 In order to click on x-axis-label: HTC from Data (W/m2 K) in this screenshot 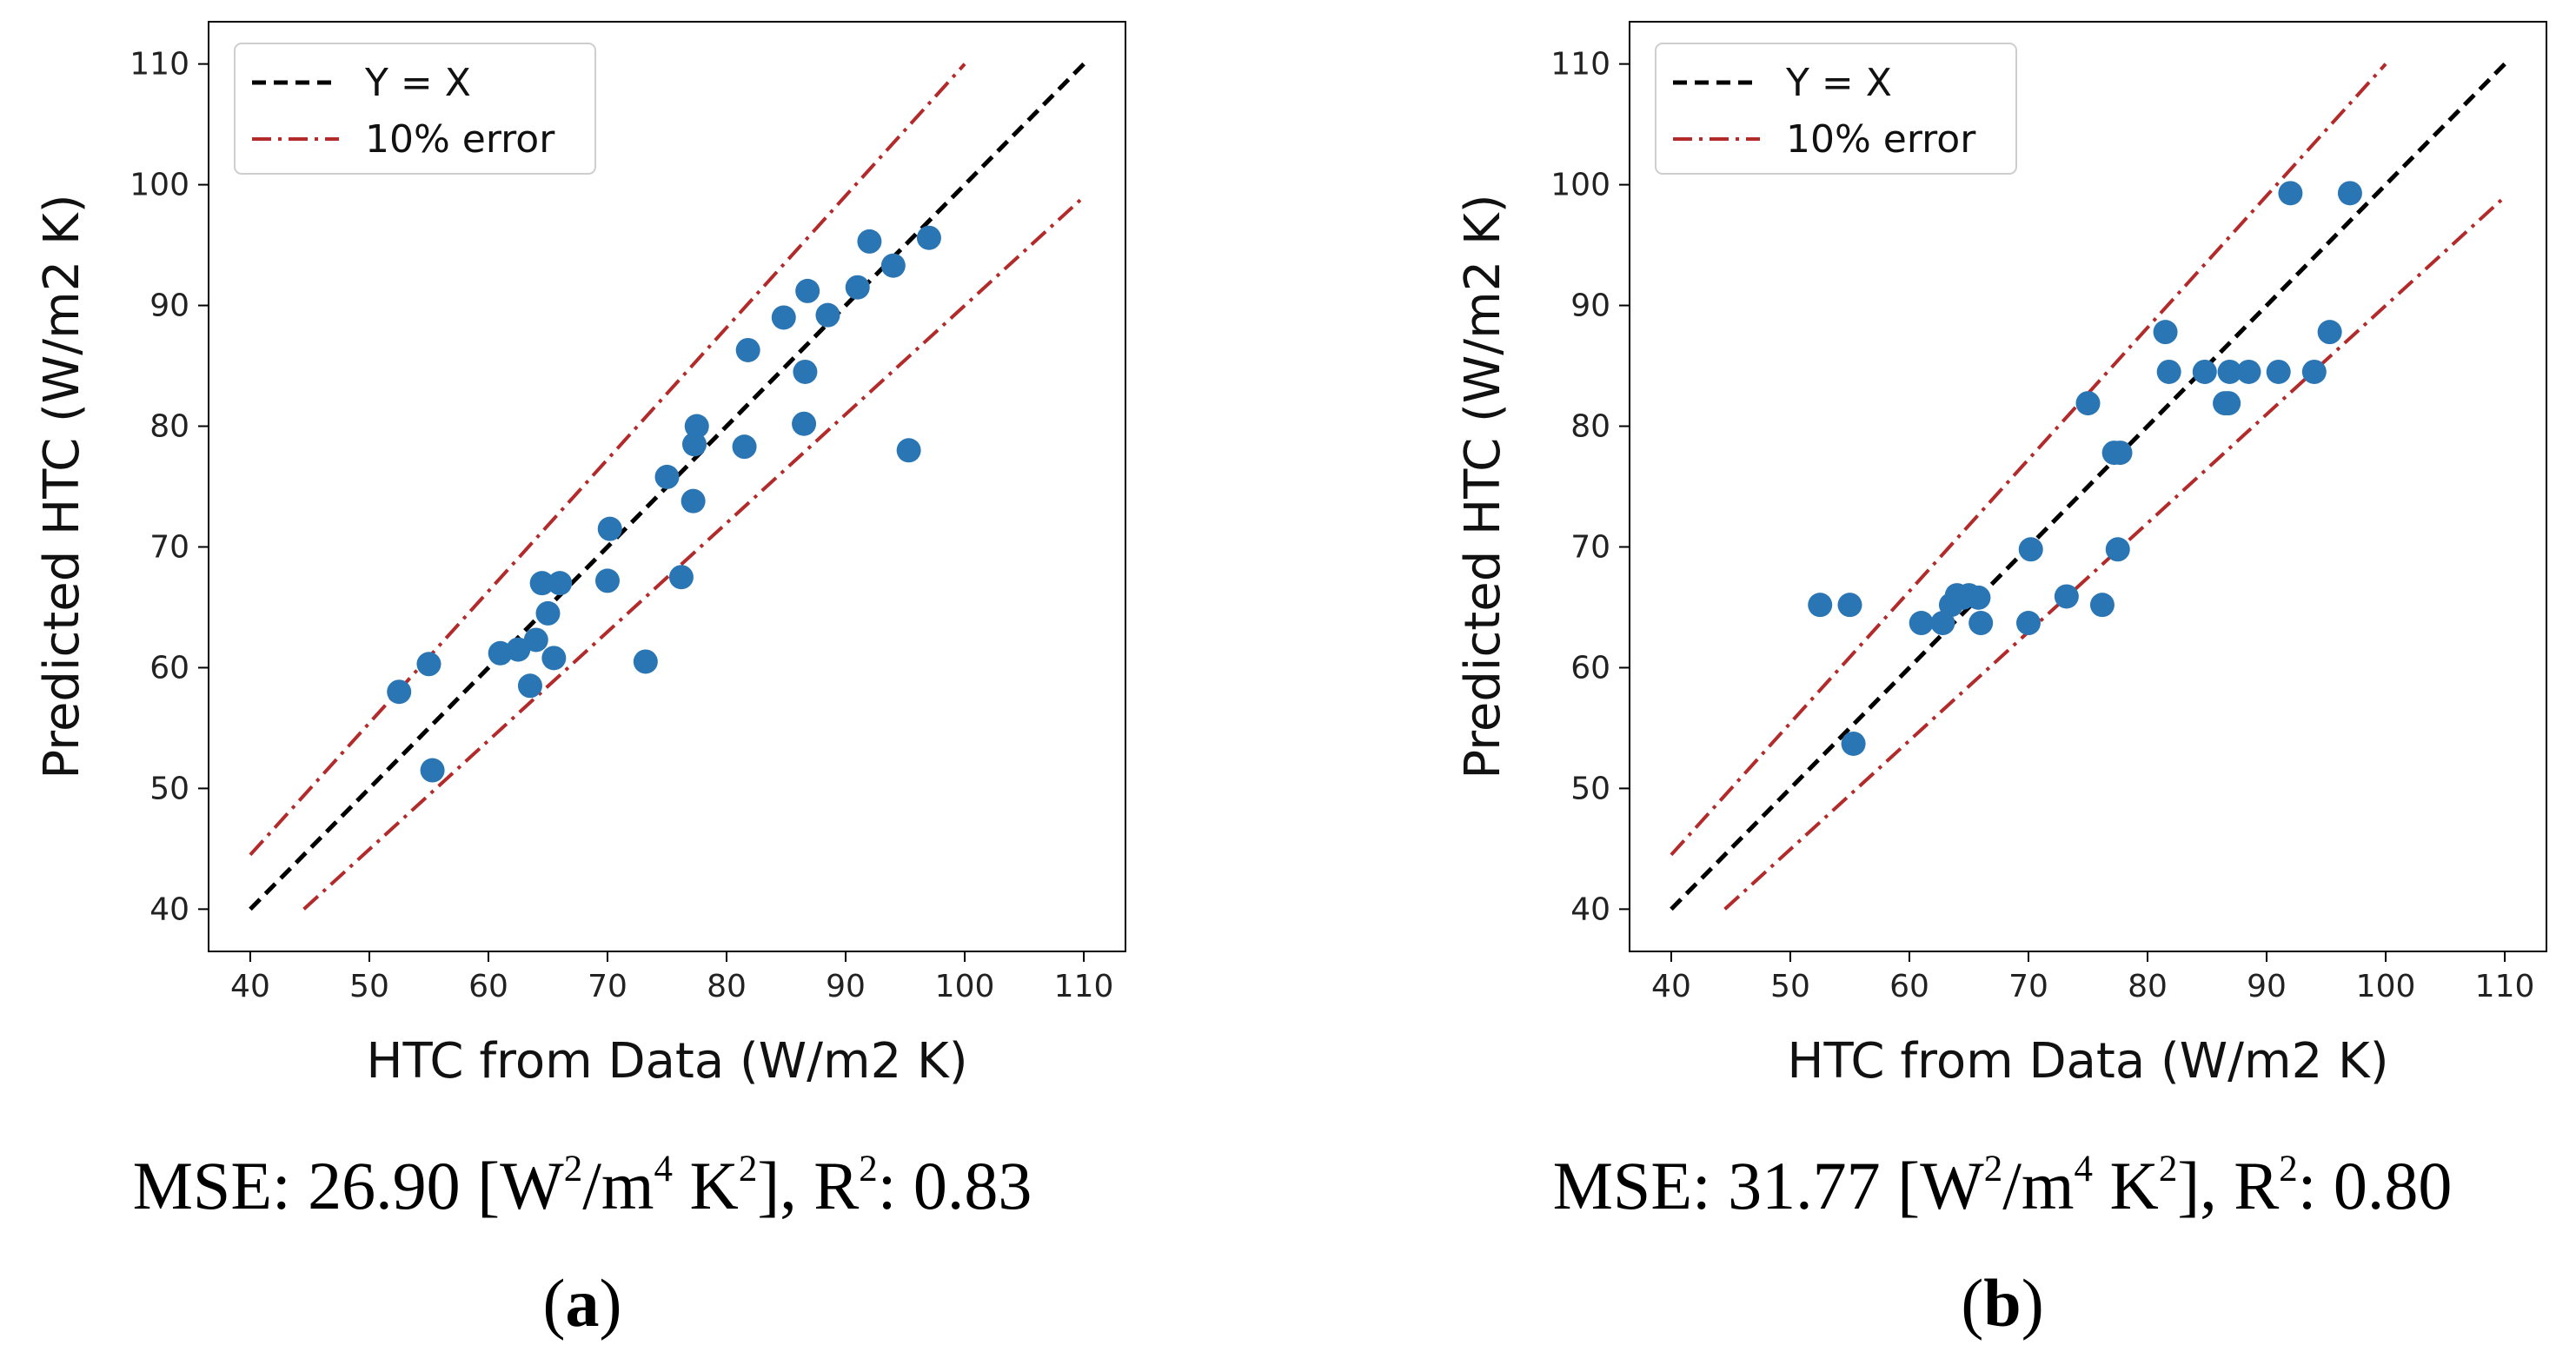, I will do `click(2087, 1061)`.